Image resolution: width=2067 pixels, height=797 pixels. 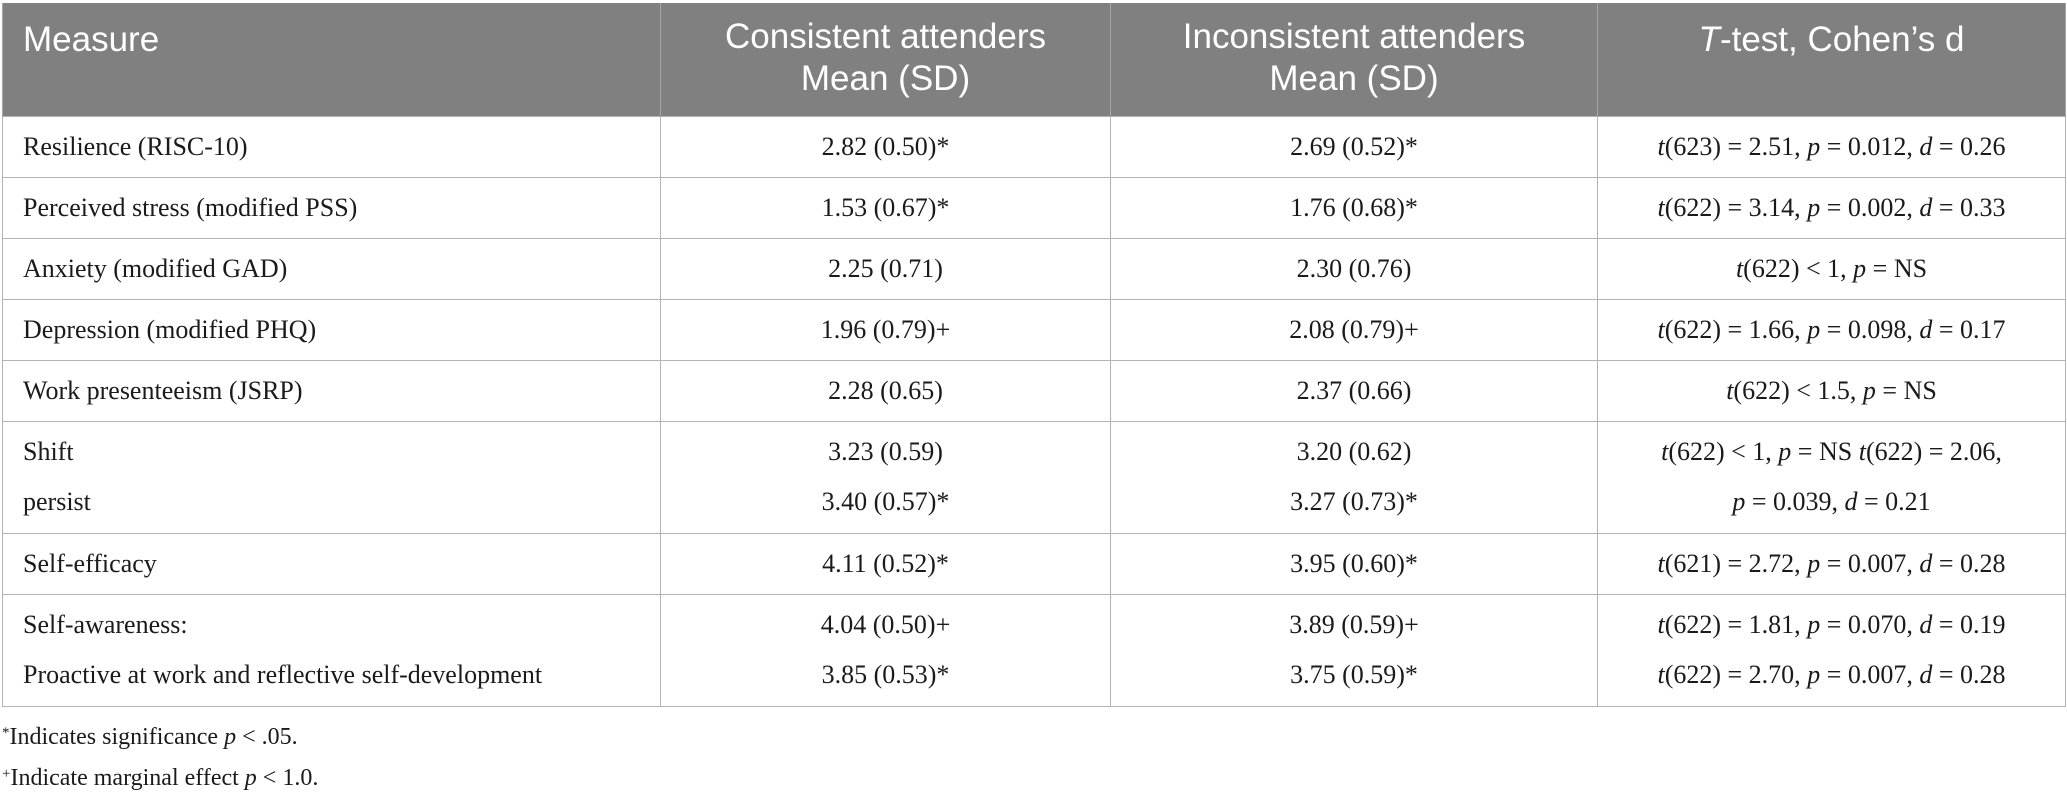 I want to click on cell-inconsistent: 1.76 (0.68)*, so click(x=1354, y=207).